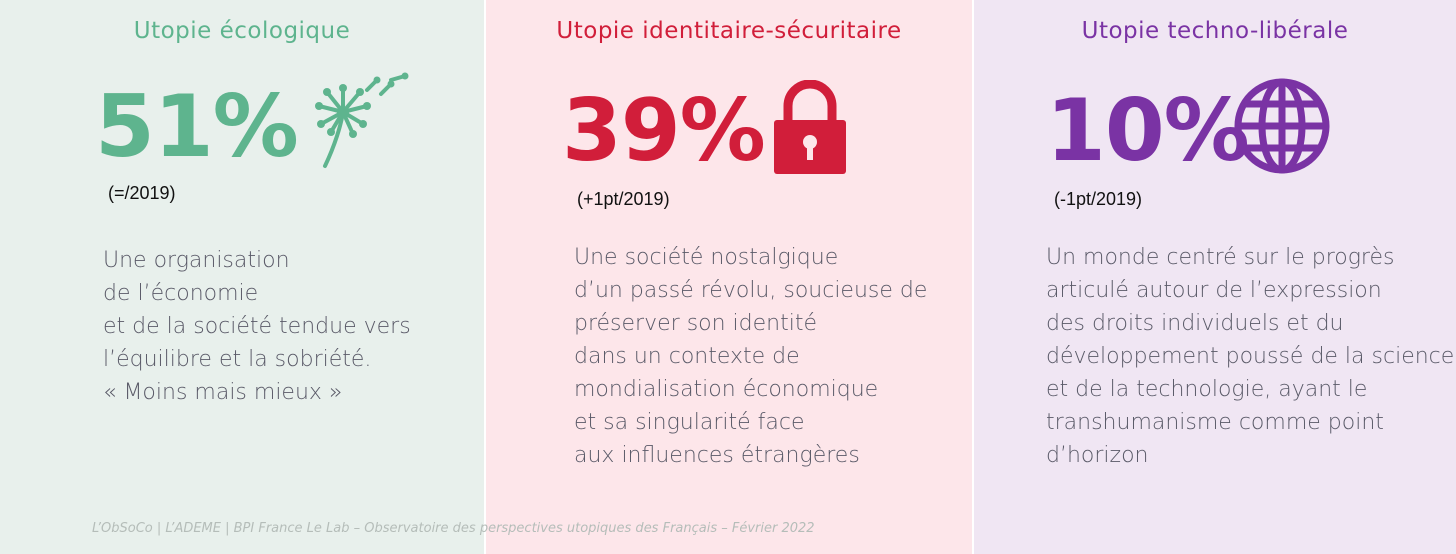  What do you see at coordinates (1207, 389) in the screenshot?
I see `description-line: et de la technologie, ayant le` at bounding box center [1207, 389].